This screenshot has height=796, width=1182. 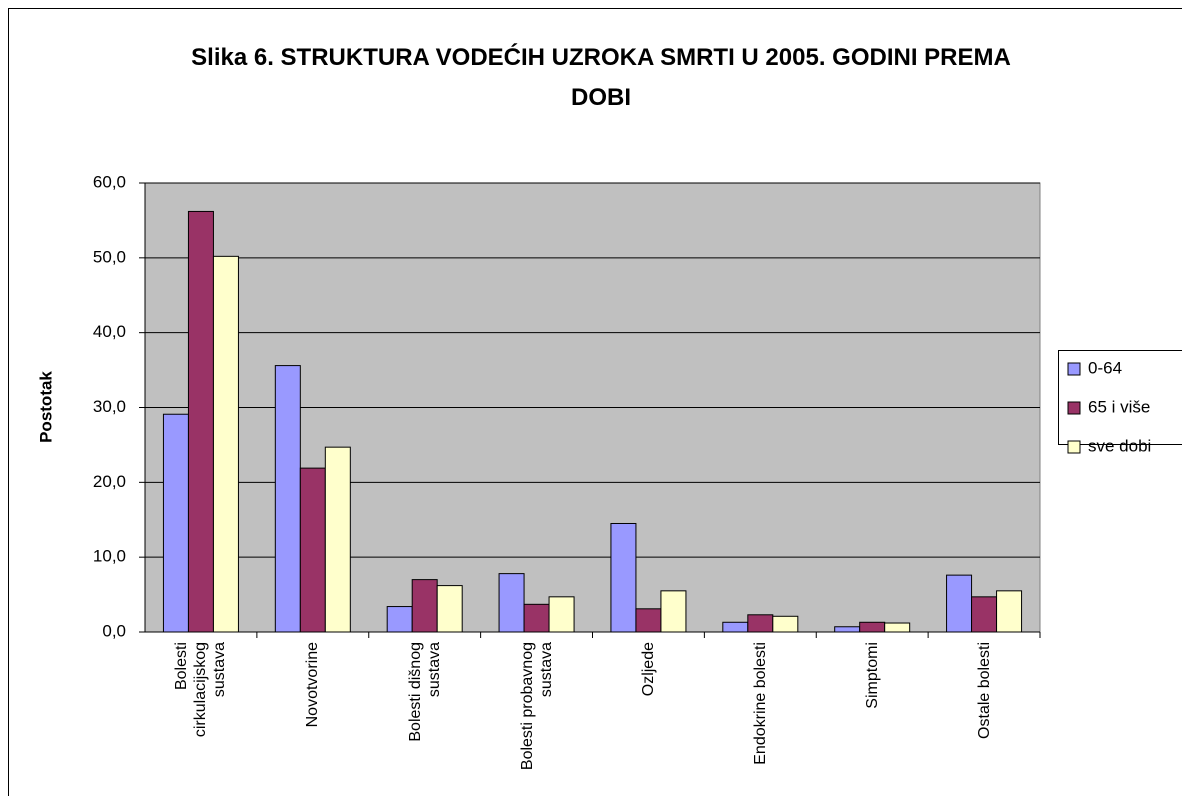 I want to click on x-tick-label: Ostale bolesti, so click(x=984, y=690).